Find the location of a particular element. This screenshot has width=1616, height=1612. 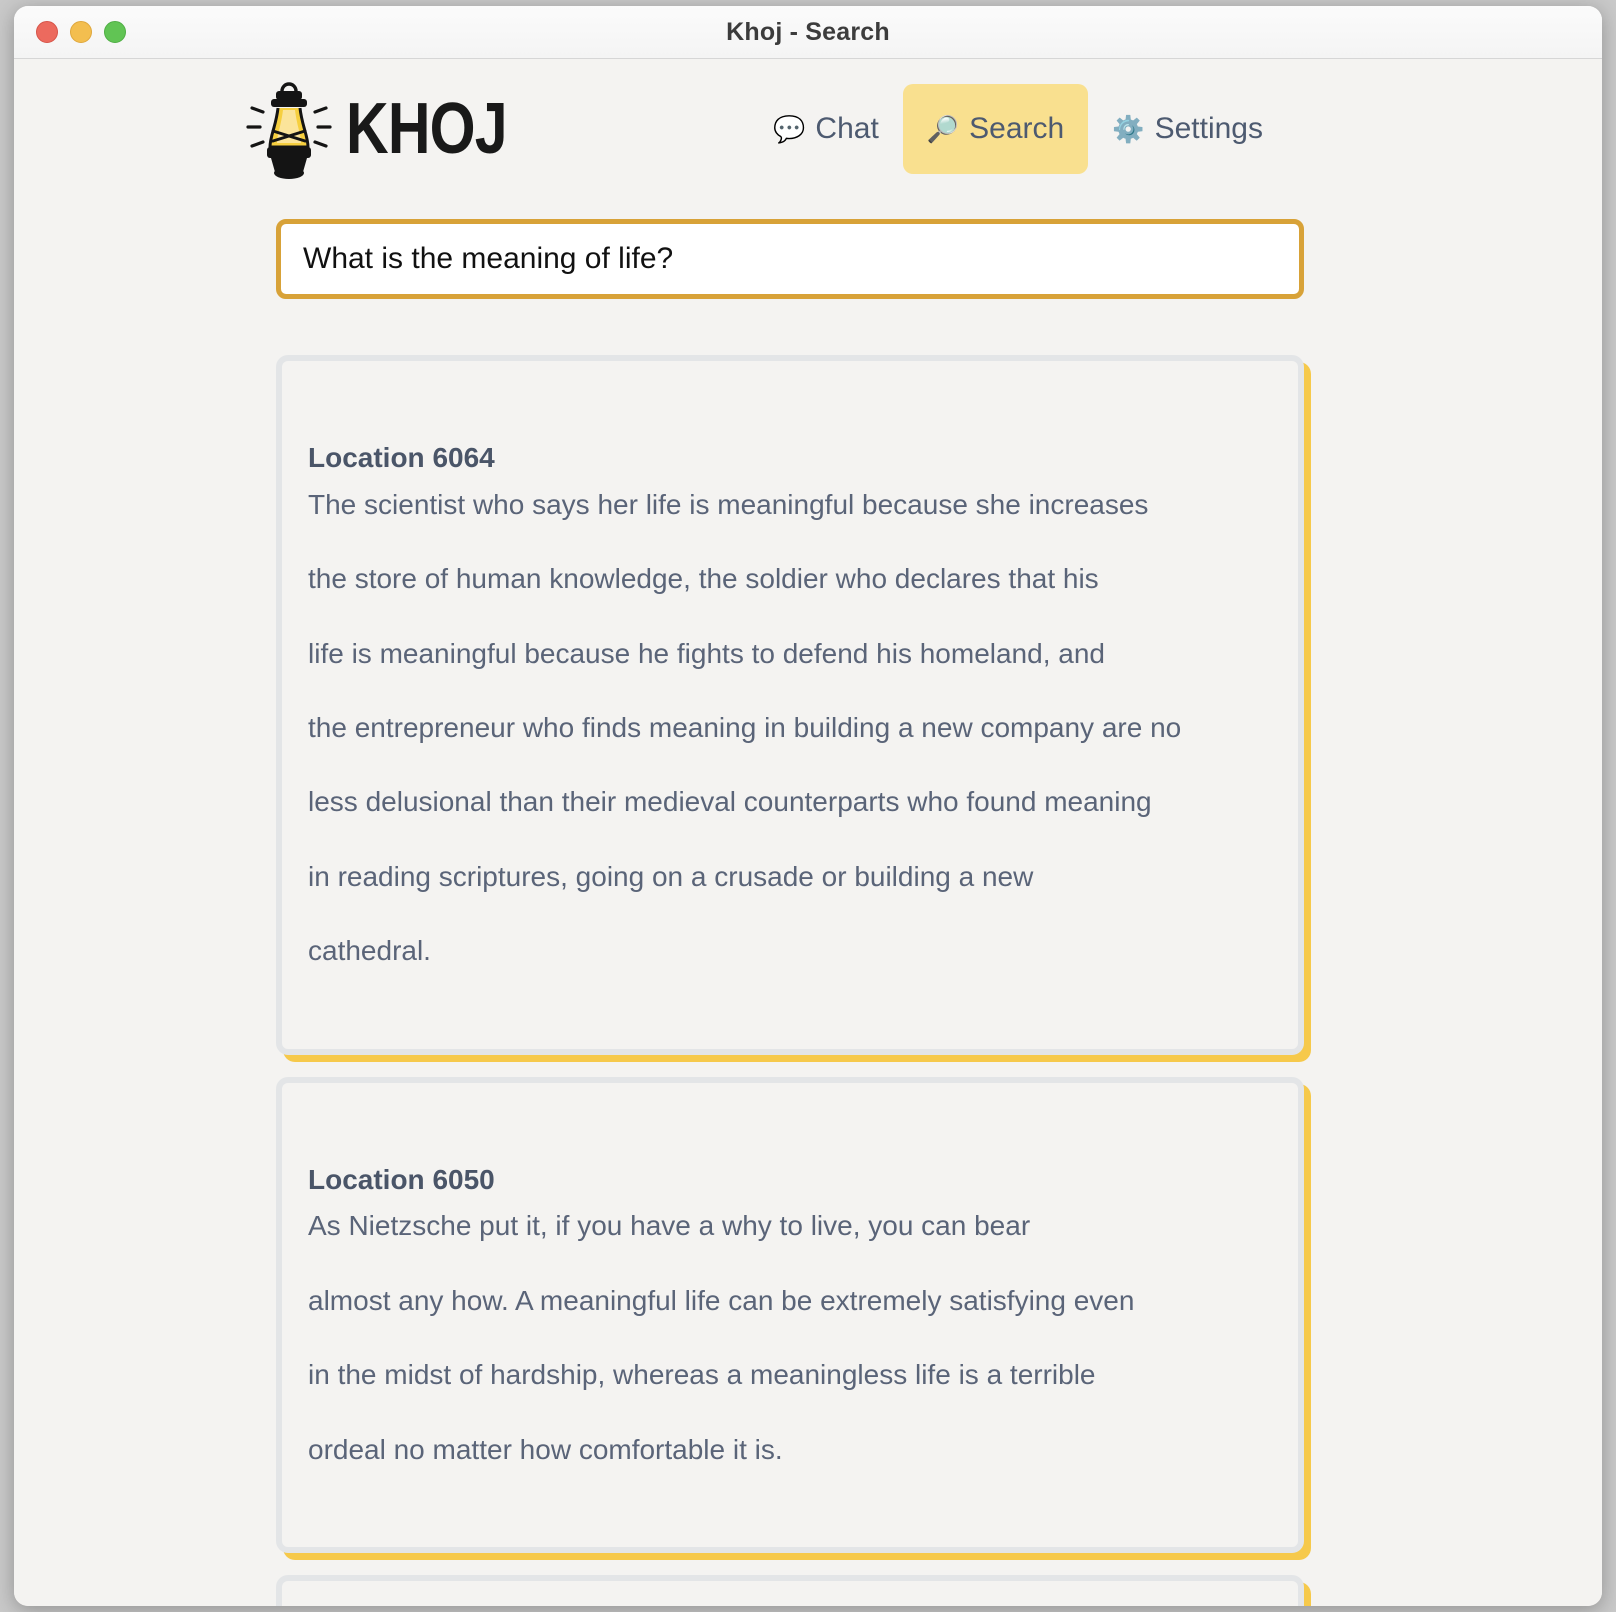

nav-item-search: 🔎 Search is located at coordinates (995, 129).